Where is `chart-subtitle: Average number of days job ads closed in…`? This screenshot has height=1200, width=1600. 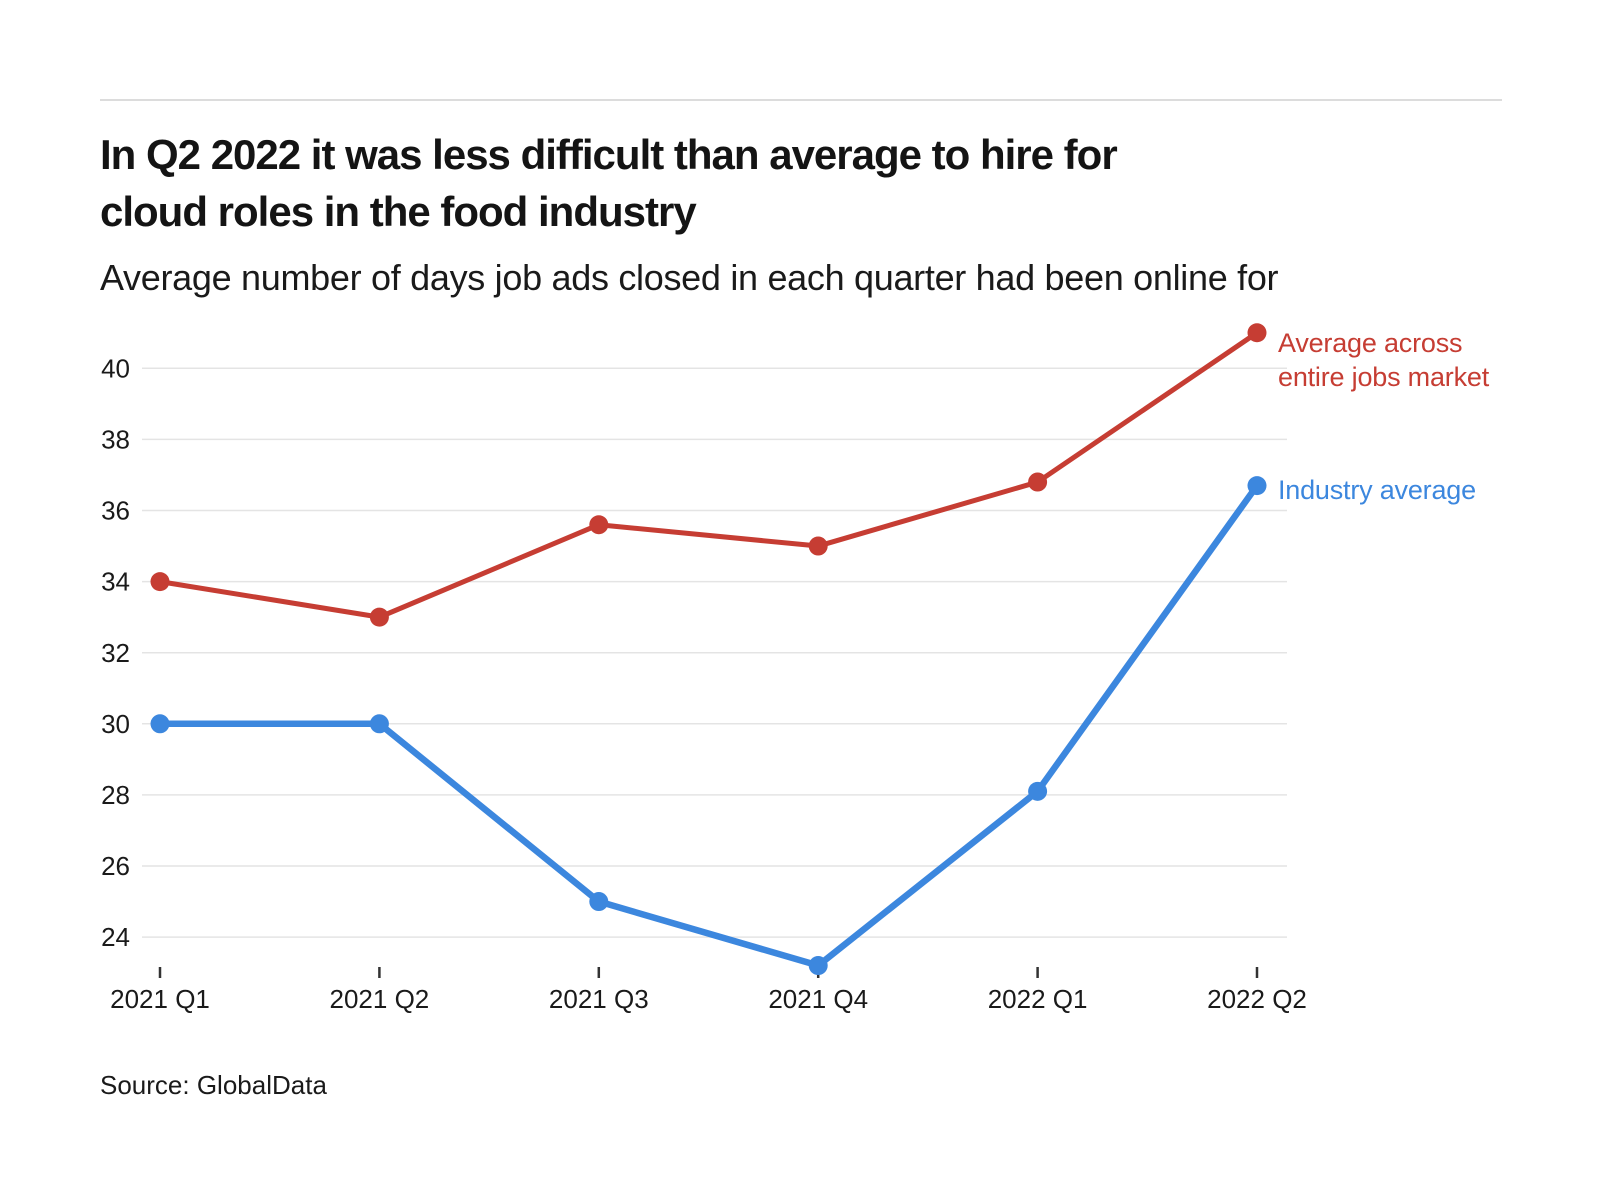
chart-subtitle: Average number of days job ads closed in… is located at coordinates (689, 277).